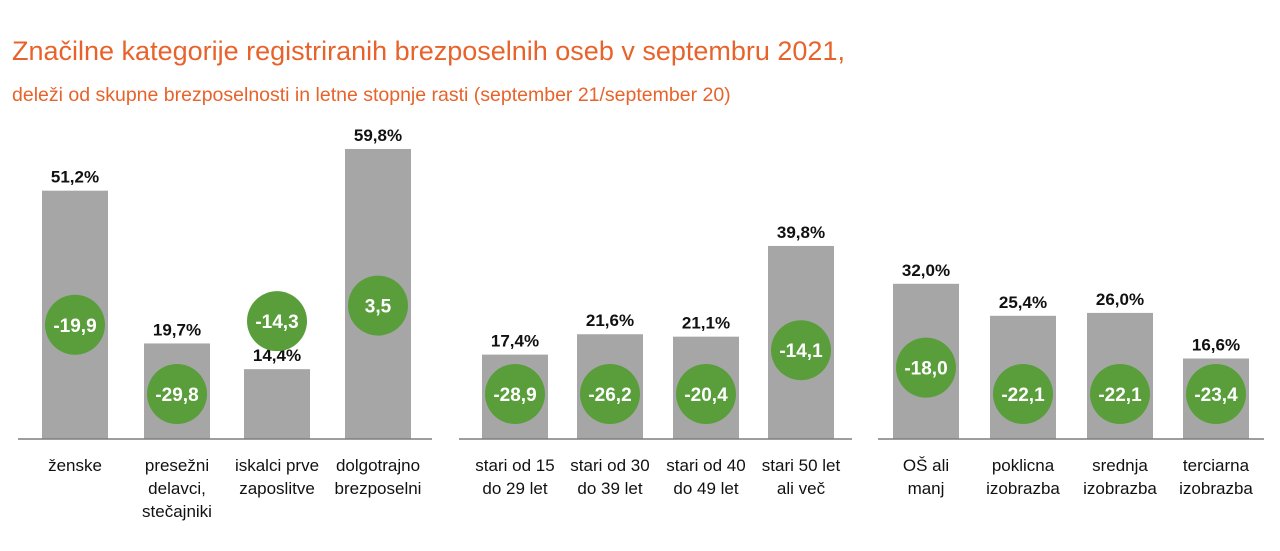  I want to click on growth-label: 3,5, so click(378, 307).